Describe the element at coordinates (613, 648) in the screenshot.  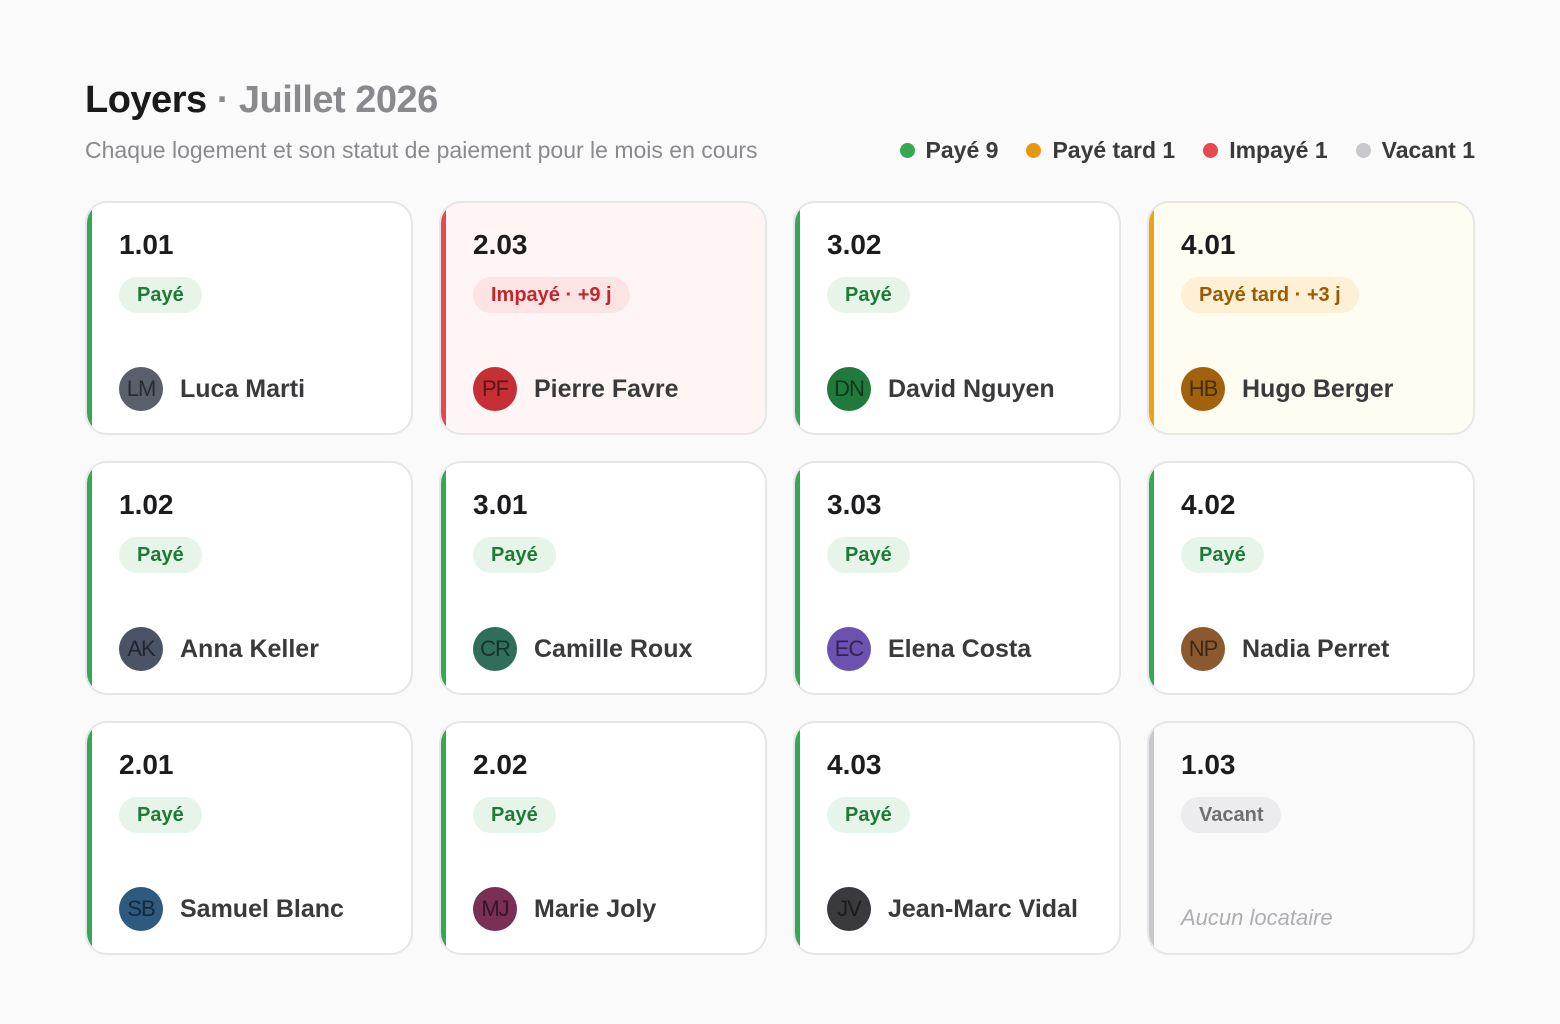
I see `tenant-name: Camille Roux` at that location.